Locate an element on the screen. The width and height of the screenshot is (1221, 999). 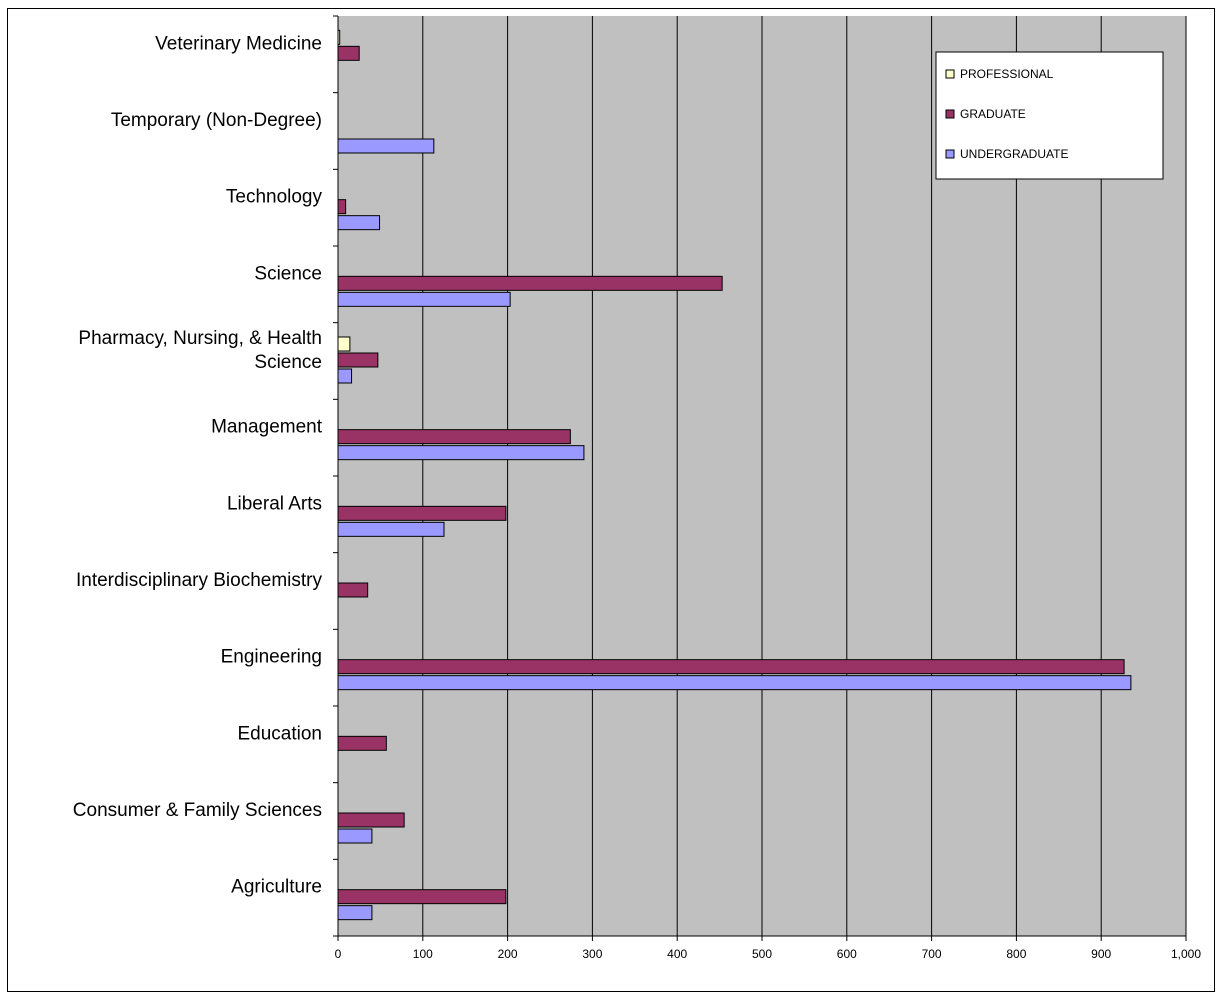
category-label: Science is located at coordinates (288, 273).